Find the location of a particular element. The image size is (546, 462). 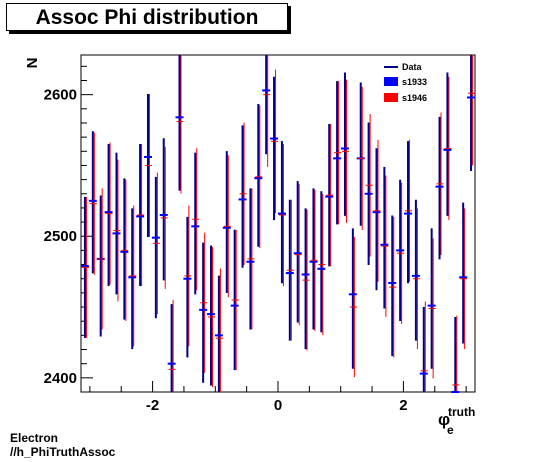

x-axis-label-sub: e is located at coordinates (450, 430).